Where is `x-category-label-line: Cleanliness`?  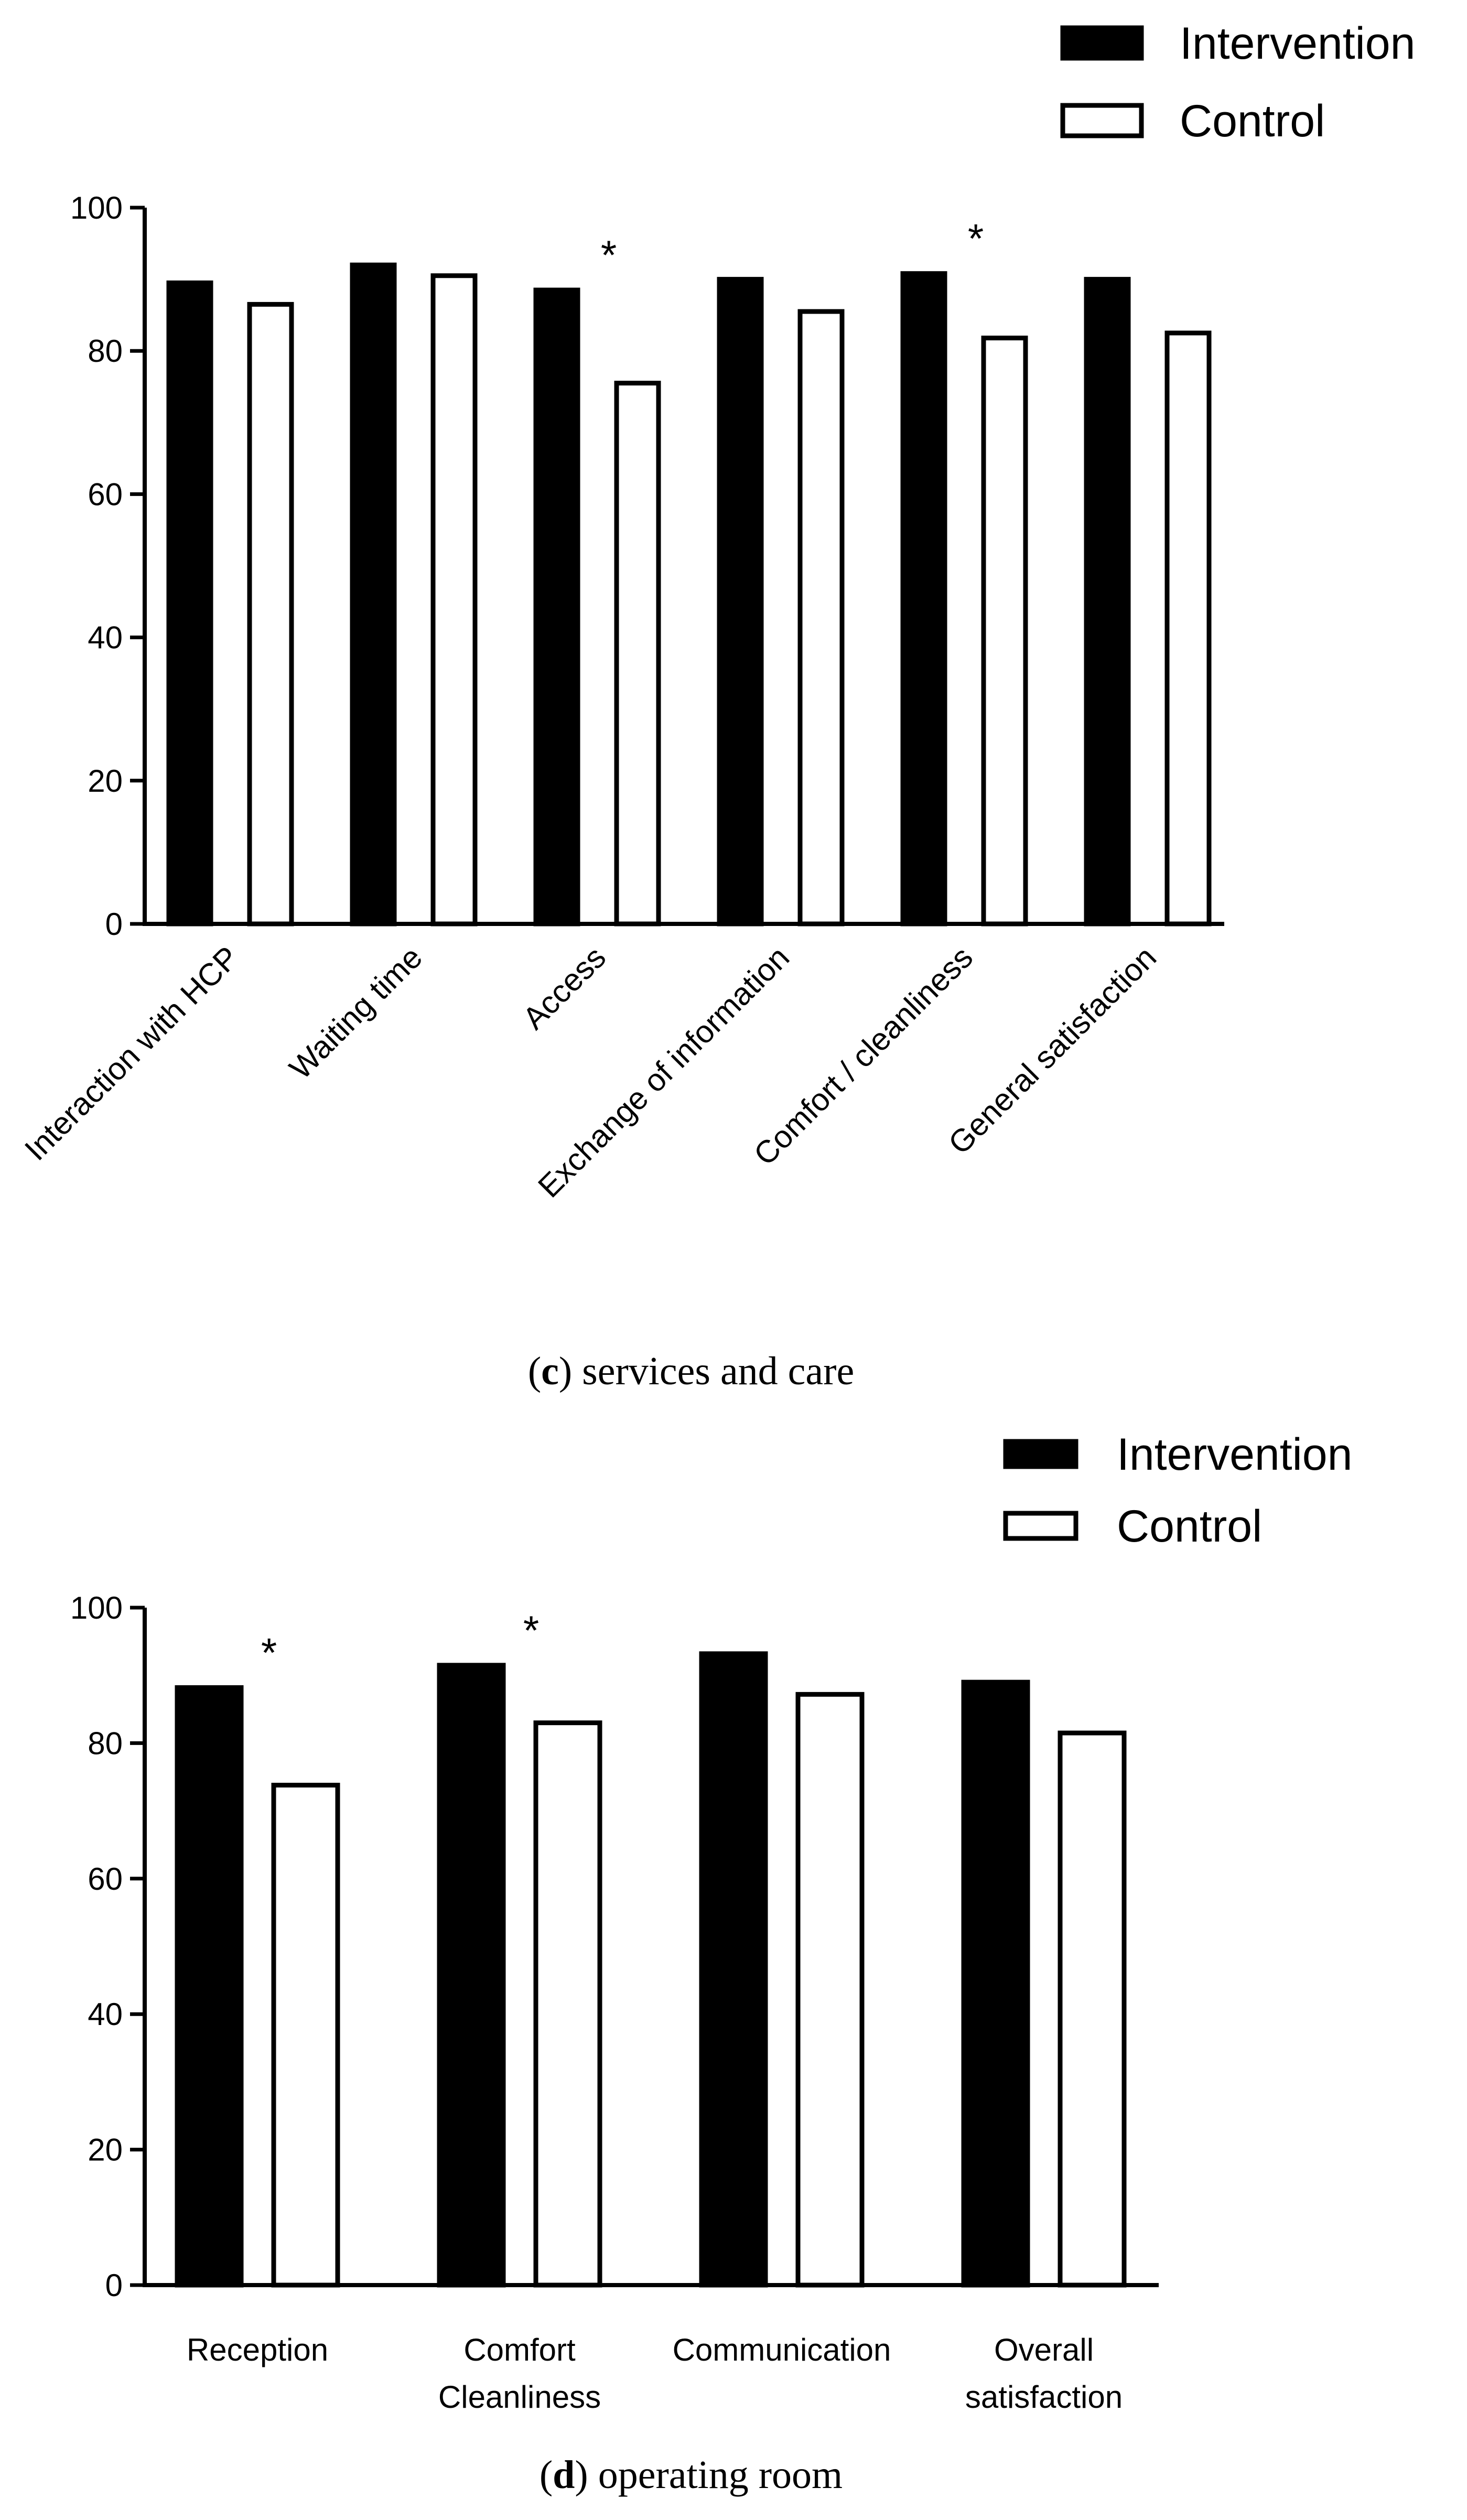
x-category-label-line: Cleanliness is located at coordinates (519, 2397).